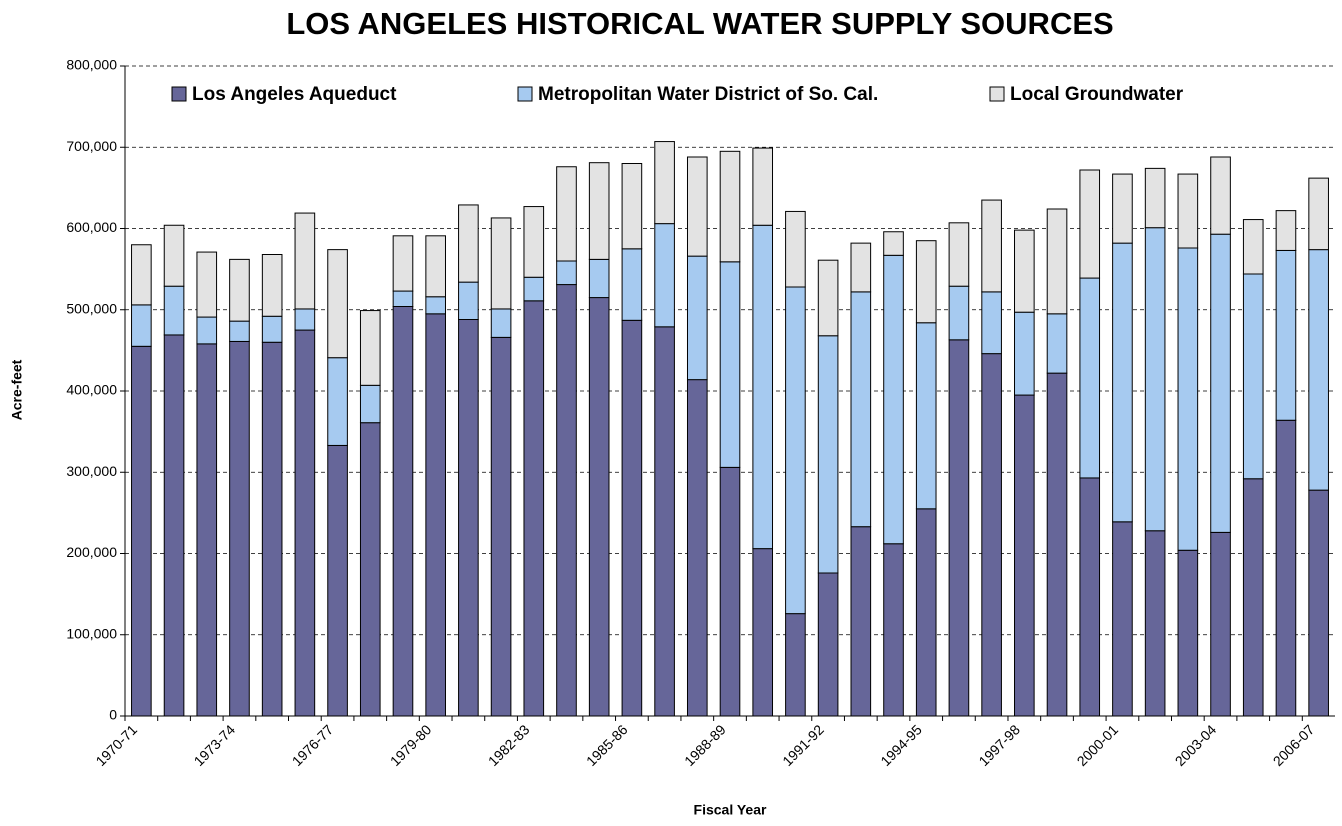  I want to click on x-tick-label: 1997-98, so click(999, 745).